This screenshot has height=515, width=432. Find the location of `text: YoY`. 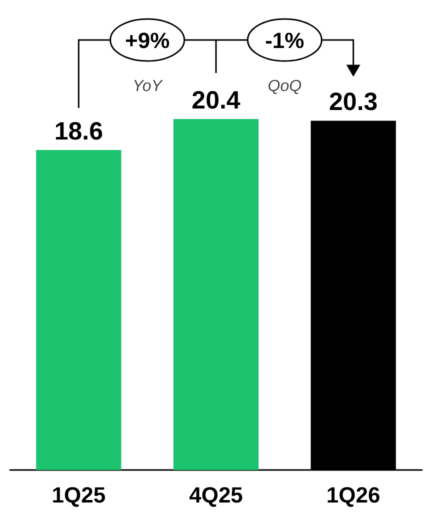

text: YoY is located at coordinates (148, 86).